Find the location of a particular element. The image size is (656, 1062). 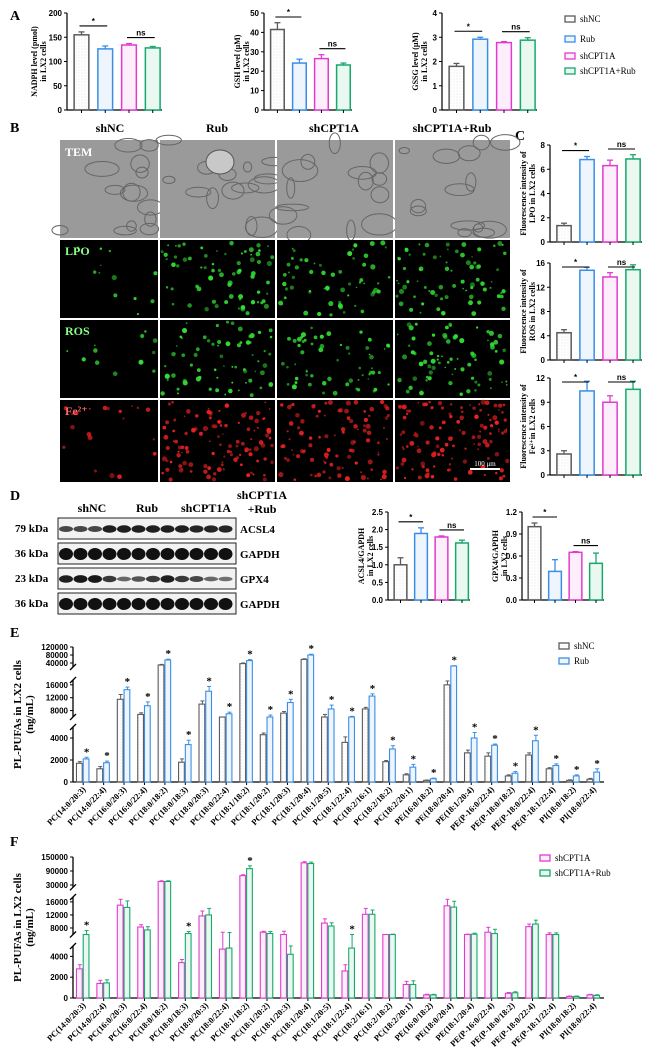

y-tick-label: 0 is located at coordinates (66, 998).